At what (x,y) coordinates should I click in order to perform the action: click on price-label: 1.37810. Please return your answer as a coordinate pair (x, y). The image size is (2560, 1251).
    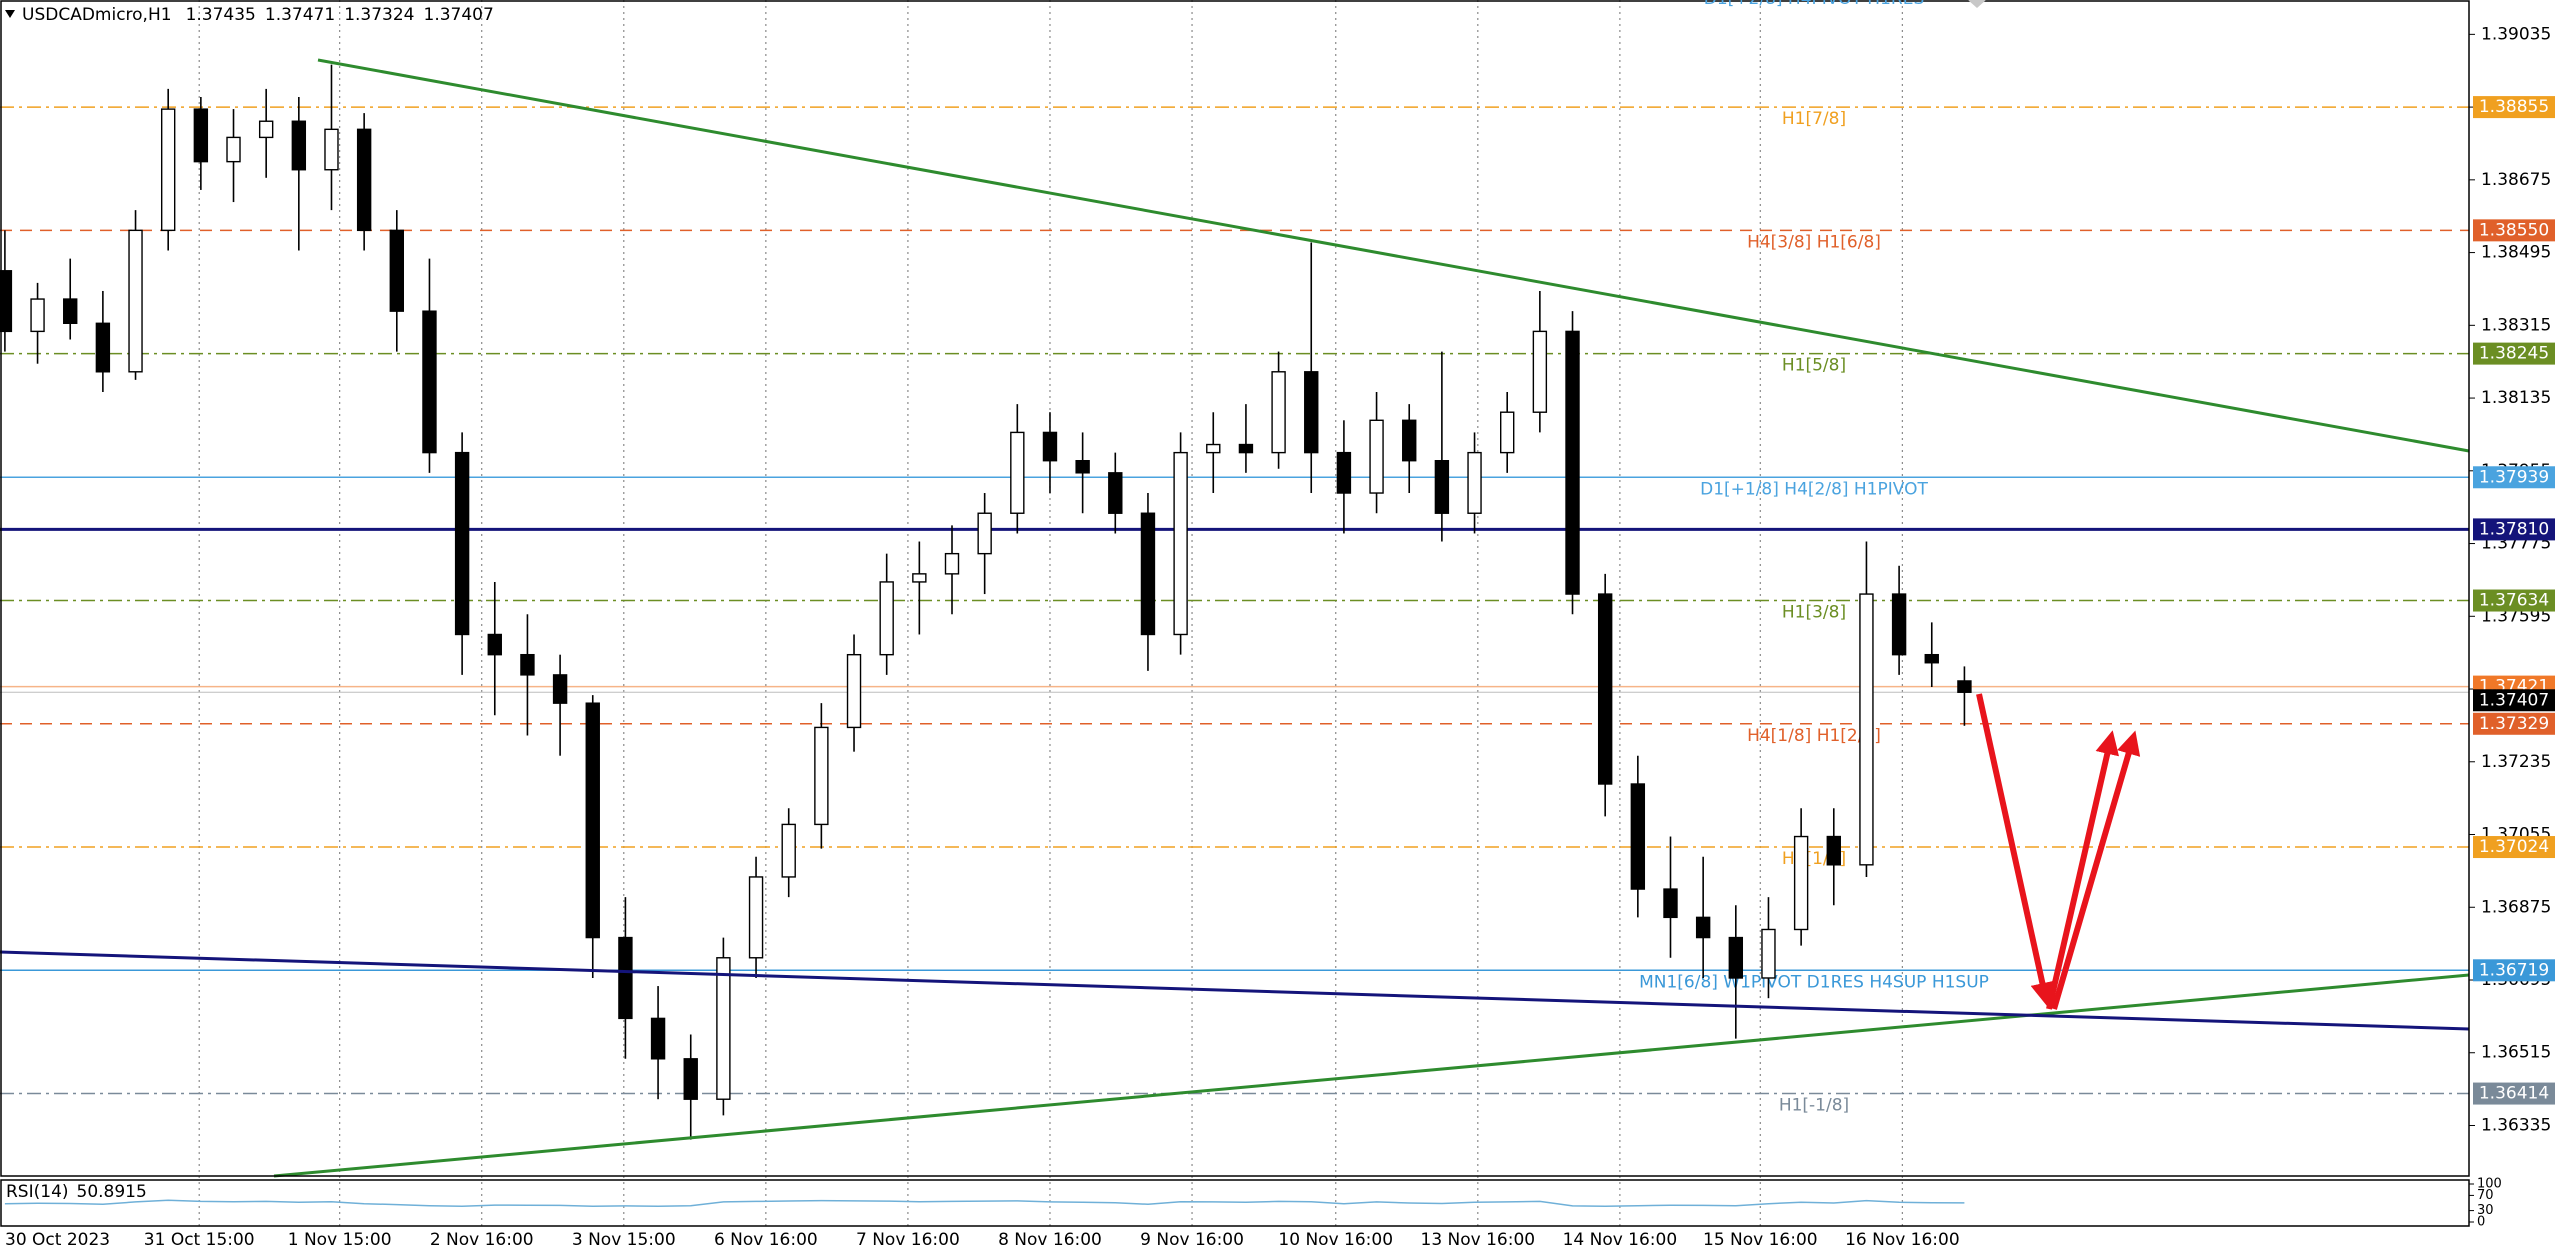
    Looking at the image, I should click on (2514, 529).